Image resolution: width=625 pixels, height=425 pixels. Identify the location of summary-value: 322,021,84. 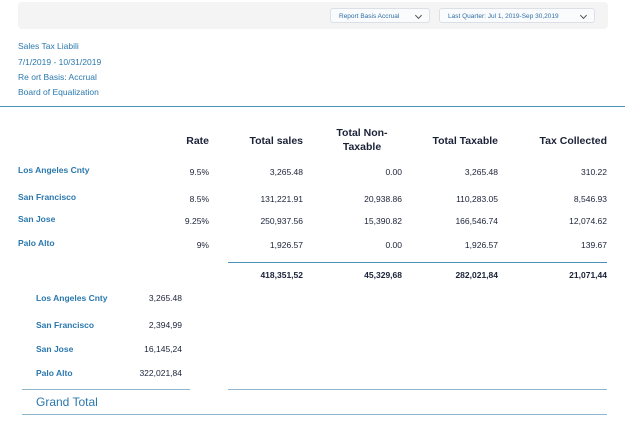
(160, 373).